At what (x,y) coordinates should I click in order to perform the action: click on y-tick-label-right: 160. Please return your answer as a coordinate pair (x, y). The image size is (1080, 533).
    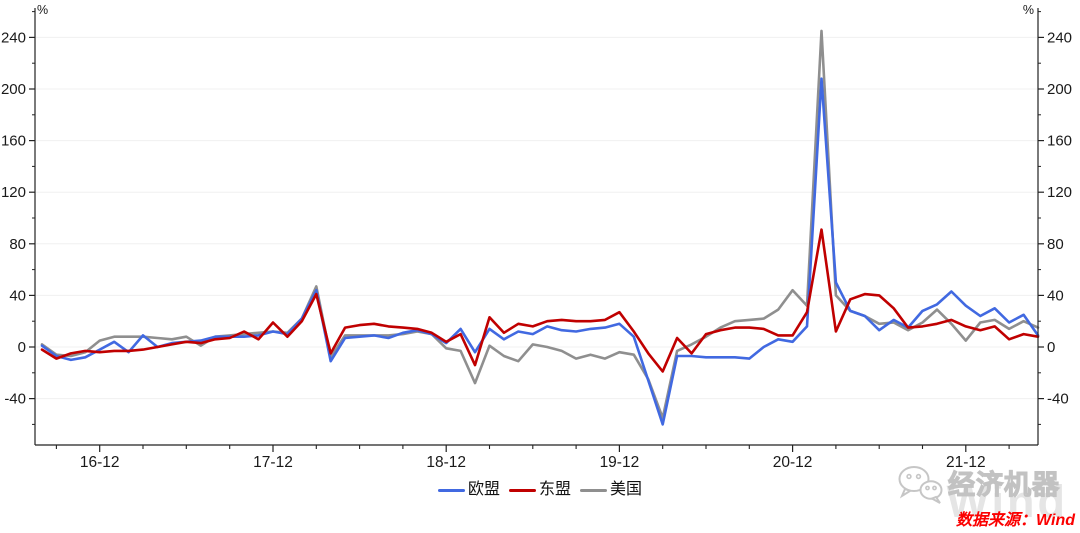
    Looking at the image, I should click on (1059, 141).